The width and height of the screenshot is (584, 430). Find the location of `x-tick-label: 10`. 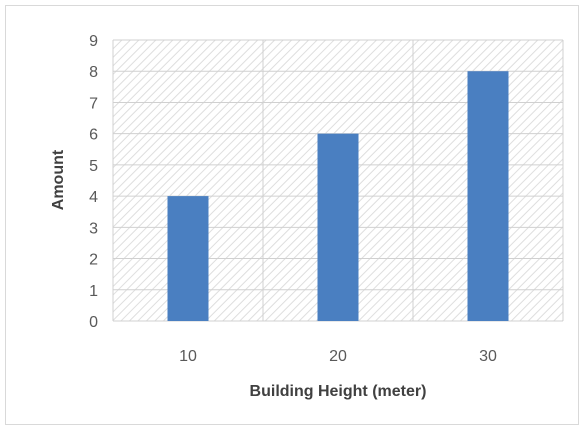

x-tick-label: 10 is located at coordinates (188, 356).